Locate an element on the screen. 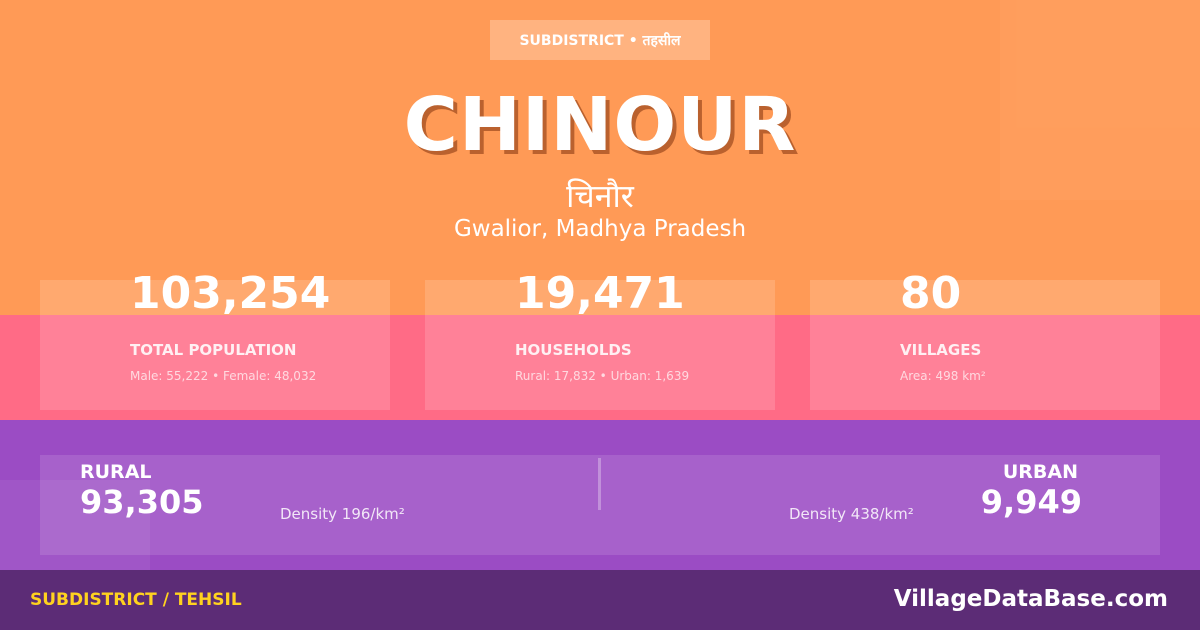 This screenshot has height=630, width=1200. urban-value: 9,949 is located at coordinates (1031, 502).